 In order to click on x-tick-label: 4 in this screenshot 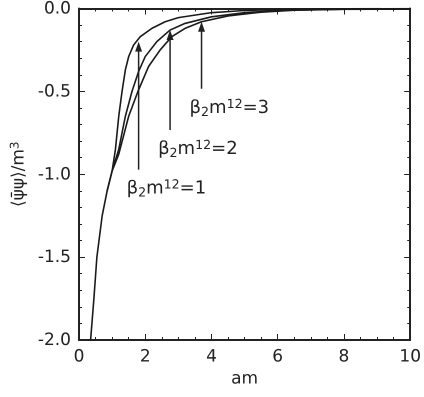, I will do `click(211, 356)`.